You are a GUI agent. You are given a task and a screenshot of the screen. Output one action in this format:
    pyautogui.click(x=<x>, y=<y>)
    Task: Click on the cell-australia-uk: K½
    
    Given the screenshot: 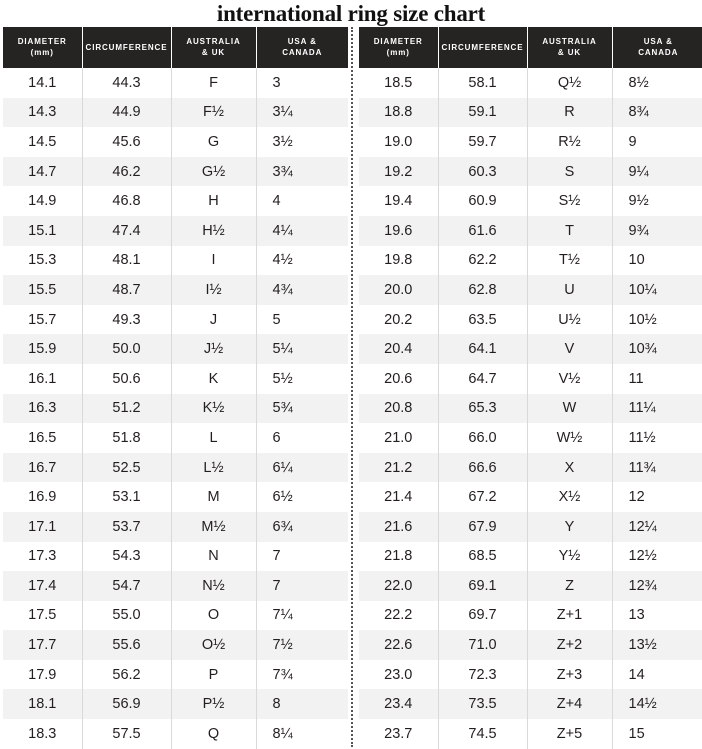 What is the action you would take?
    pyautogui.click(x=213, y=409)
    